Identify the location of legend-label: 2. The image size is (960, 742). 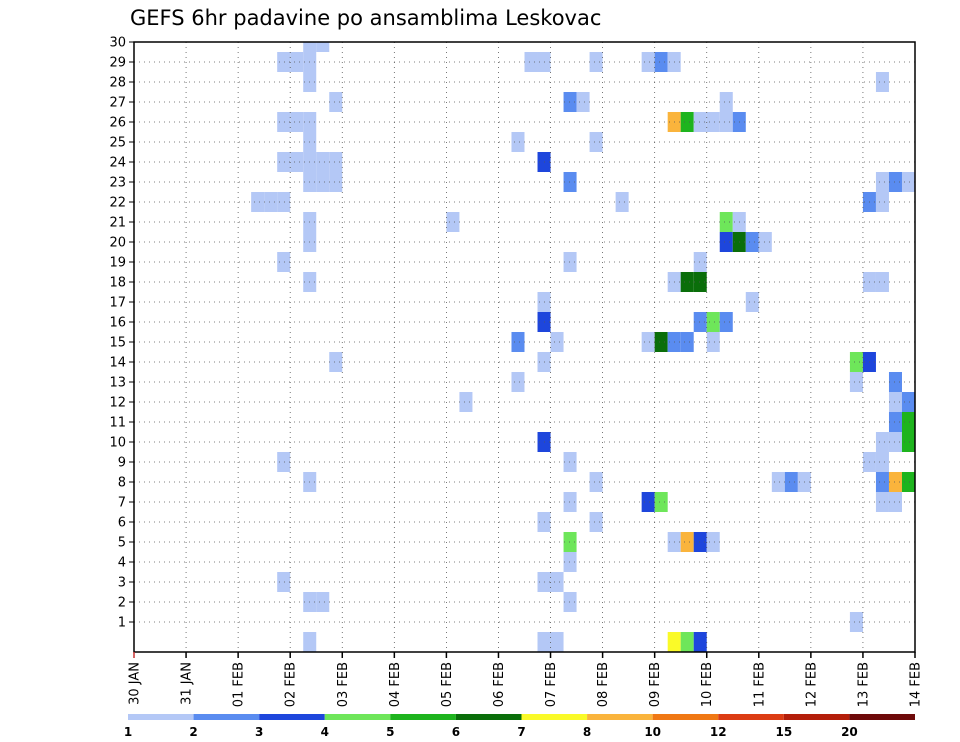
(193, 732).